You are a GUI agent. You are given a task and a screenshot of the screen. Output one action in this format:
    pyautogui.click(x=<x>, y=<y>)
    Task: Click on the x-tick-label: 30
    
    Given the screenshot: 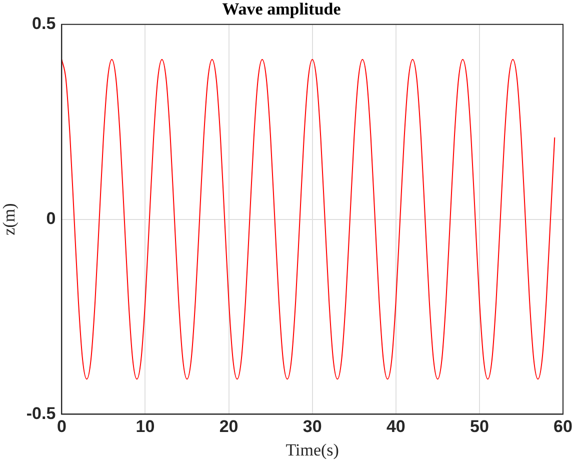 What is the action you would take?
    pyautogui.click(x=312, y=426)
    